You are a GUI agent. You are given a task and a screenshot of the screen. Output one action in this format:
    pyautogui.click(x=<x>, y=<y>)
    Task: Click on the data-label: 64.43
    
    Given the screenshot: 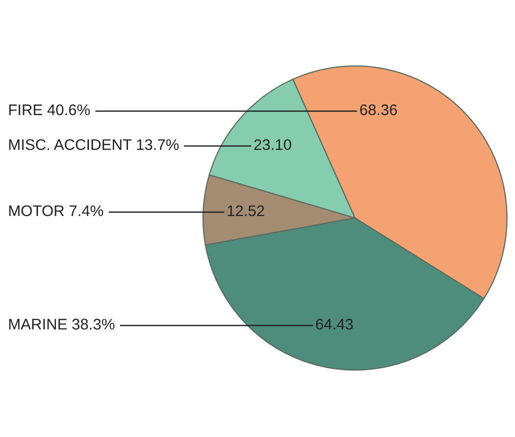 What is the action you would take?
    pyautogui.click(x=334, y=324)
    